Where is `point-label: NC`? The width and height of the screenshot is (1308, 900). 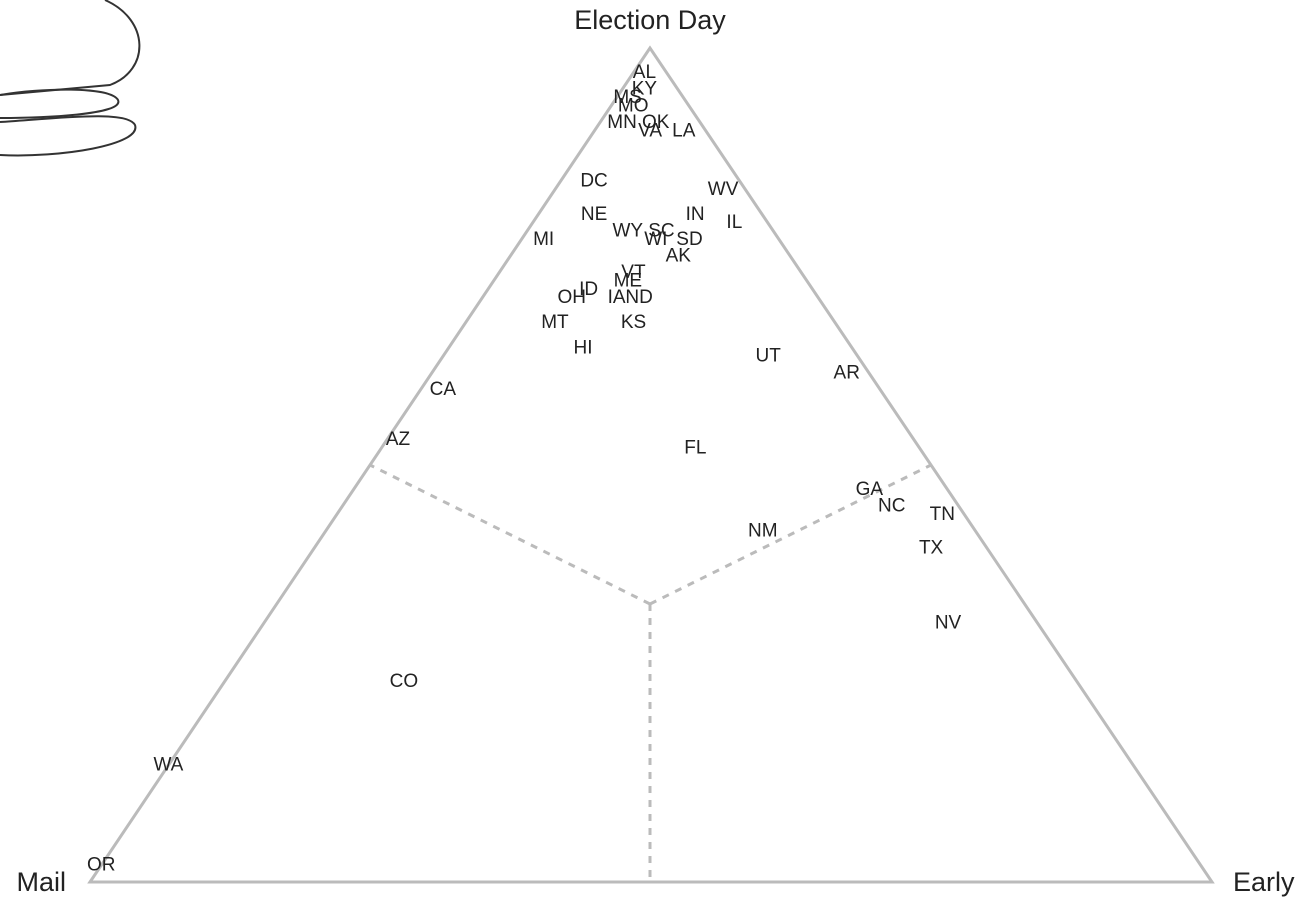 point-label: NC is located at coordinates (891, 506).